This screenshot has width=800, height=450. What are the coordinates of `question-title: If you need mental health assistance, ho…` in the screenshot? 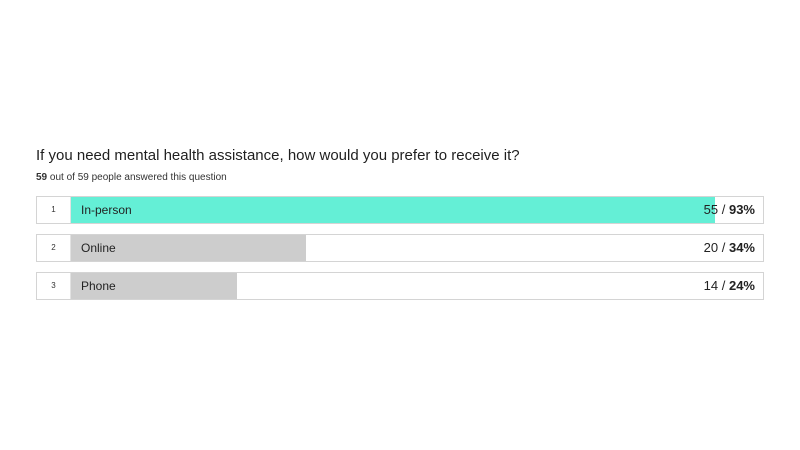 It's located at (278, 155).